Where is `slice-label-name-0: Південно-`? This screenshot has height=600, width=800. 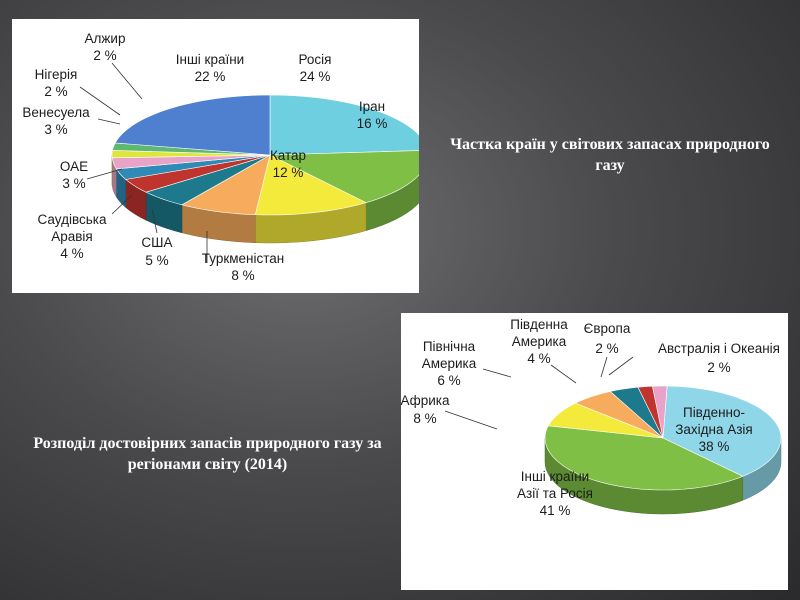
slice-label-name-0: Південно- is located at coordinates (714, 412).